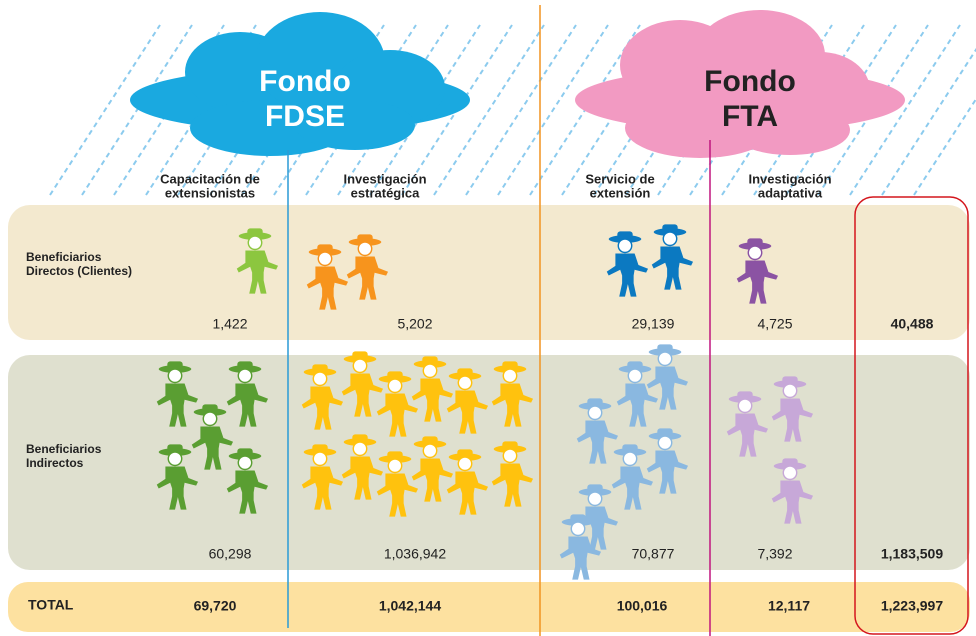 This screenshot has height=636, width=976. Describe the element at coordinates (912, 324) in the screenshot. I see `row-total: 40,488` at that location.